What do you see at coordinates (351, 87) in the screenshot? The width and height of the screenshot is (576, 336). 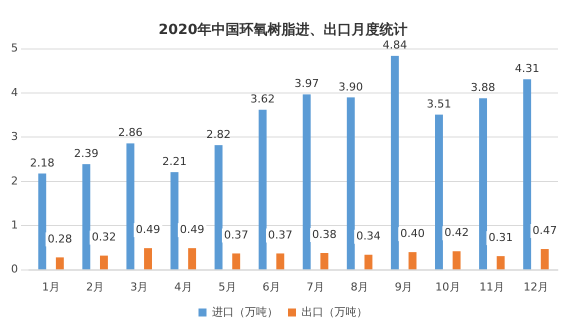 I see `data-label: 3.90` at bounding box center [351, 87].